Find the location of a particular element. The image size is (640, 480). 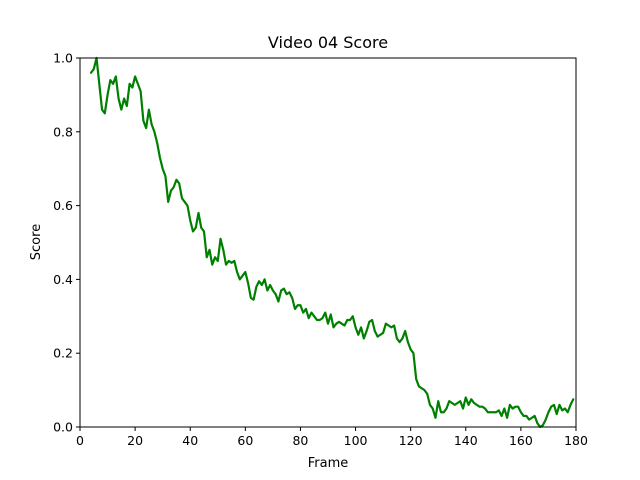

x-tick-label: 100 is located at coordinates (356, 440).